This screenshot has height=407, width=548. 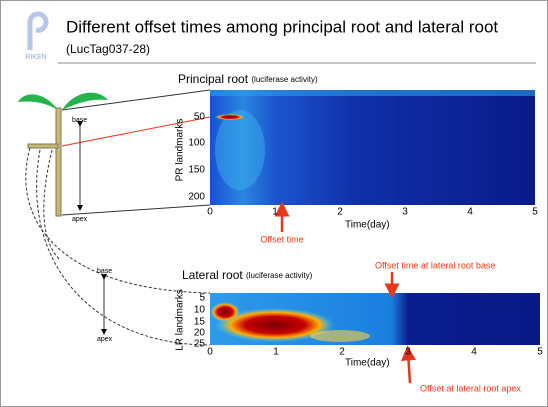 I want to click on y-tick-label: 100, so click(x=196, y=143).